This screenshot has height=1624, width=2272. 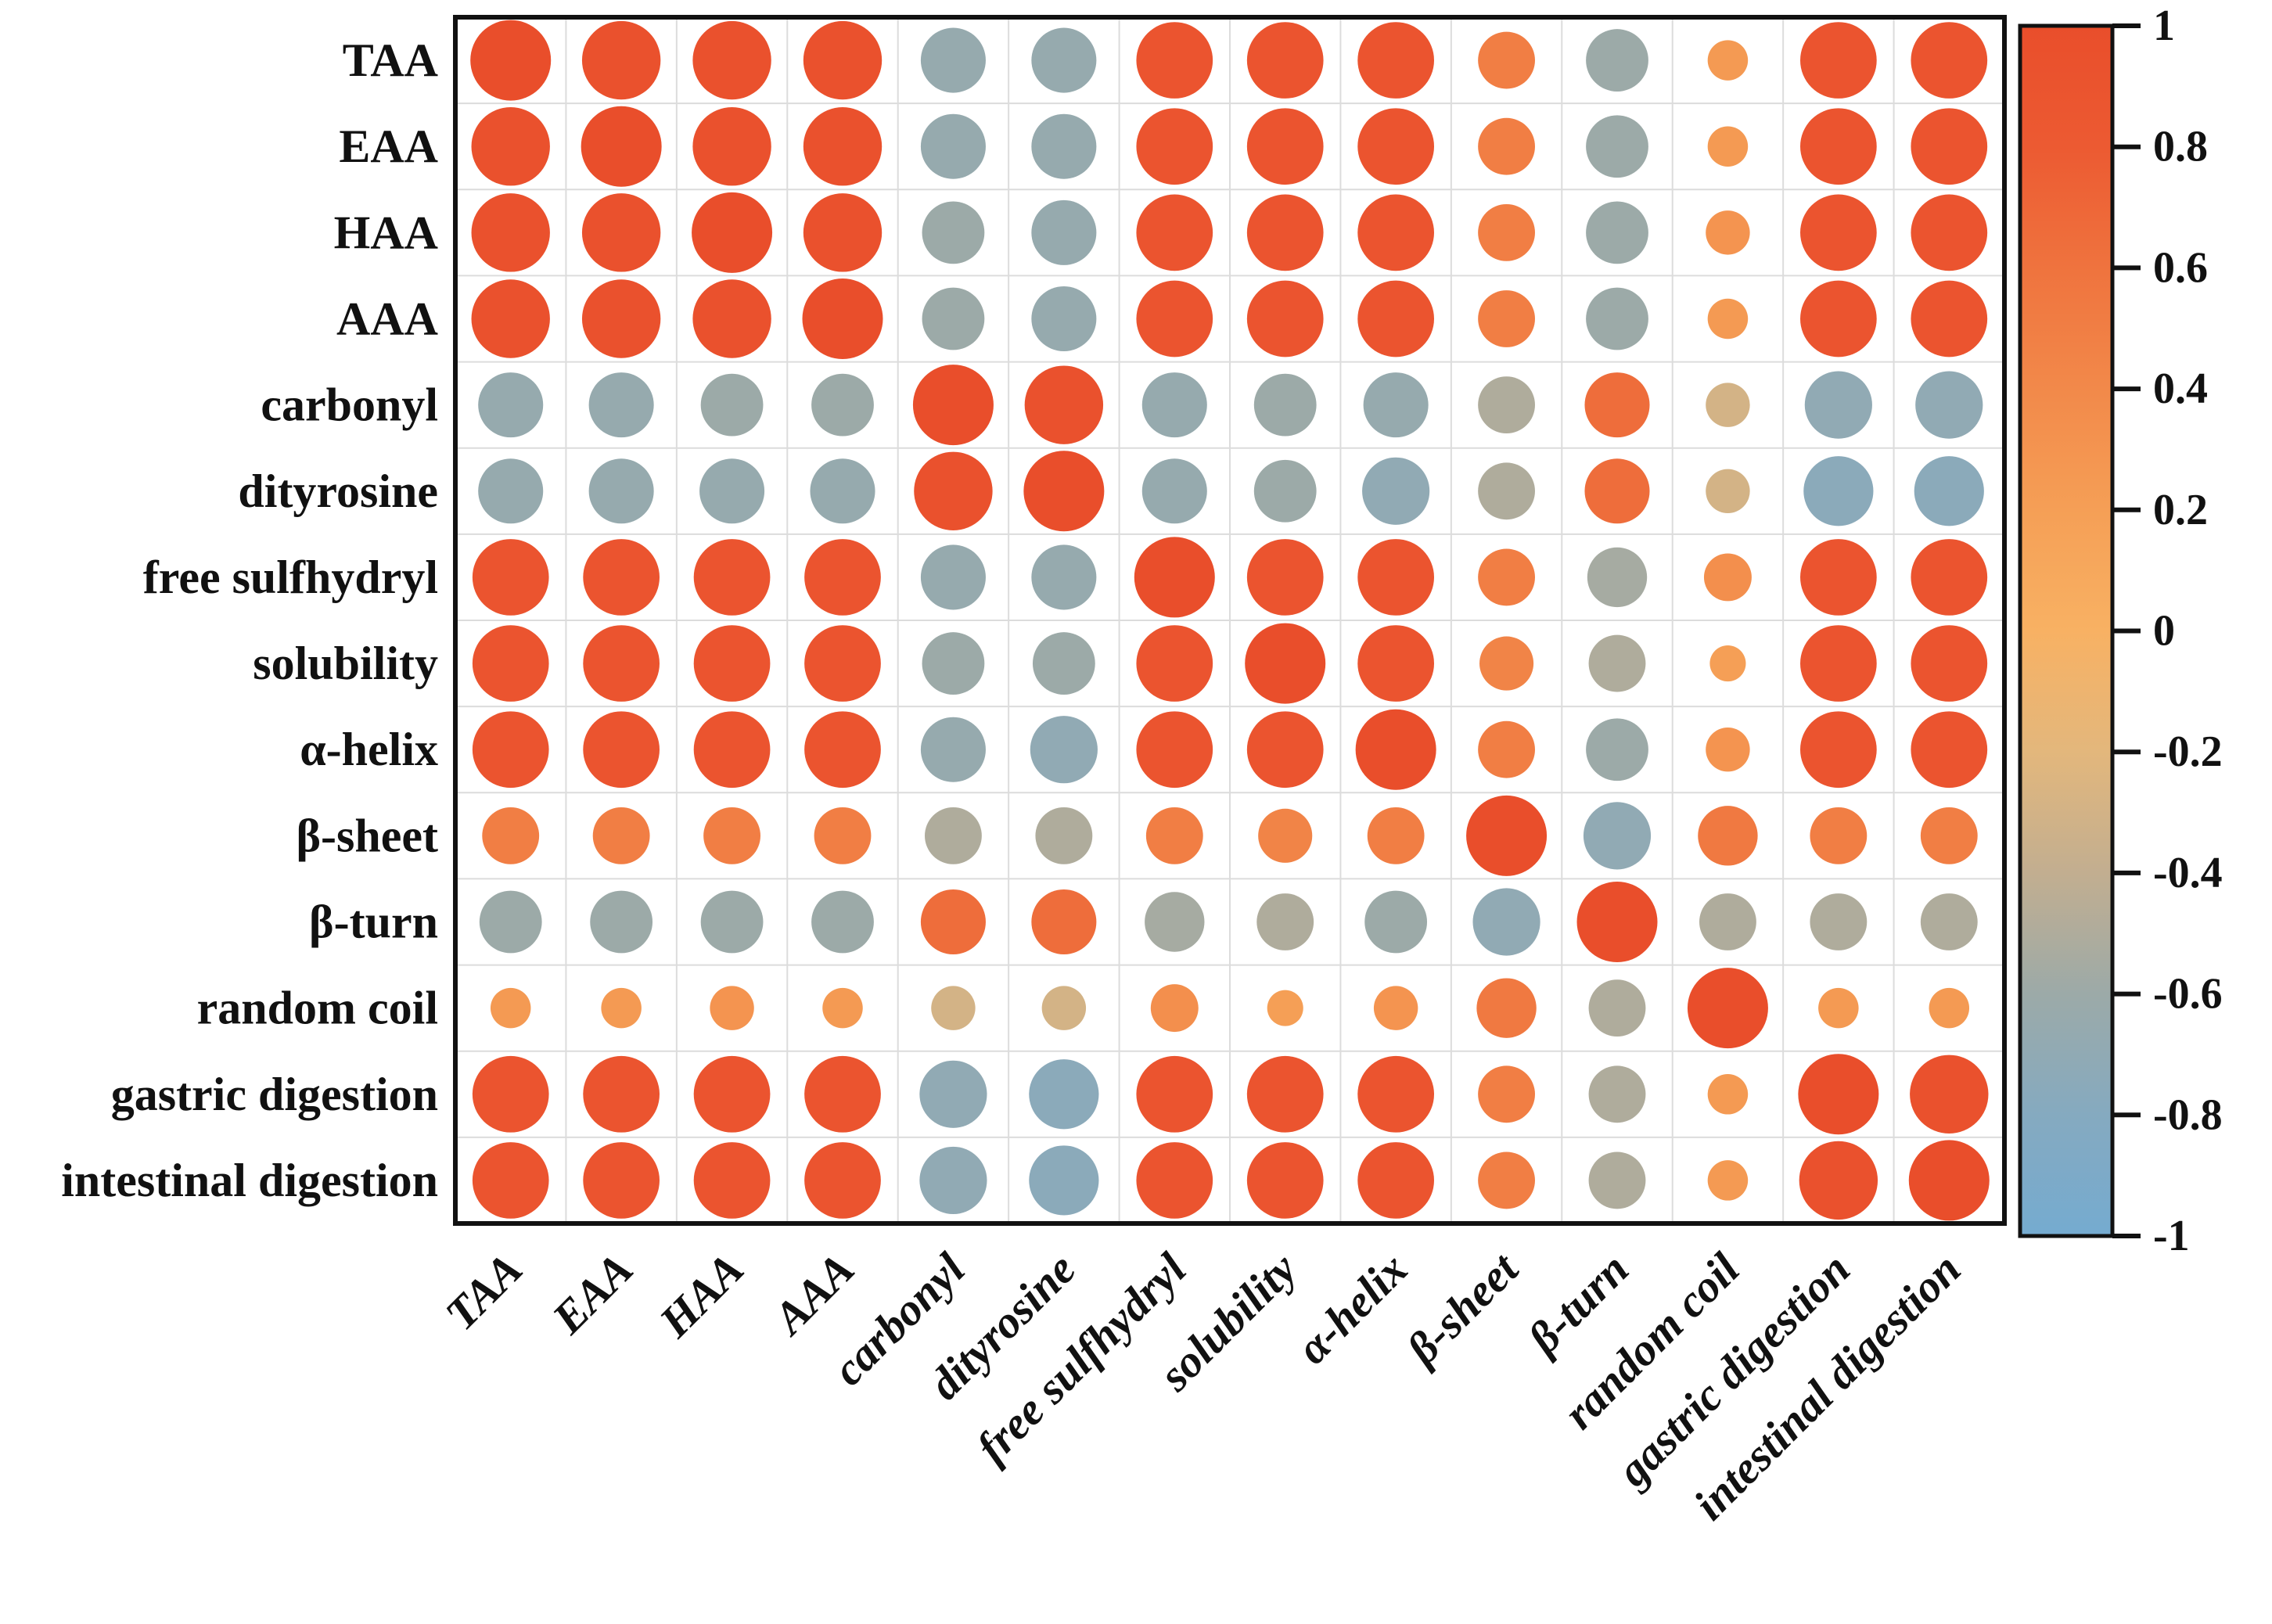 What do you see at coordinates (367, 835) in the screenshot?
I see `y-axis-label: β-sheet` at bounding box center [367, 835].